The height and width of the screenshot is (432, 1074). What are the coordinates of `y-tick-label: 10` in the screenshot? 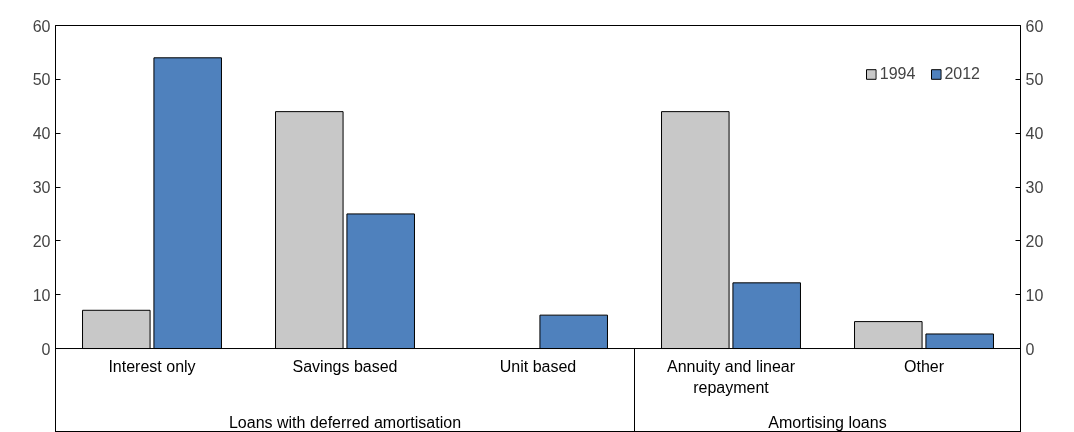 It's located at (41, 295).